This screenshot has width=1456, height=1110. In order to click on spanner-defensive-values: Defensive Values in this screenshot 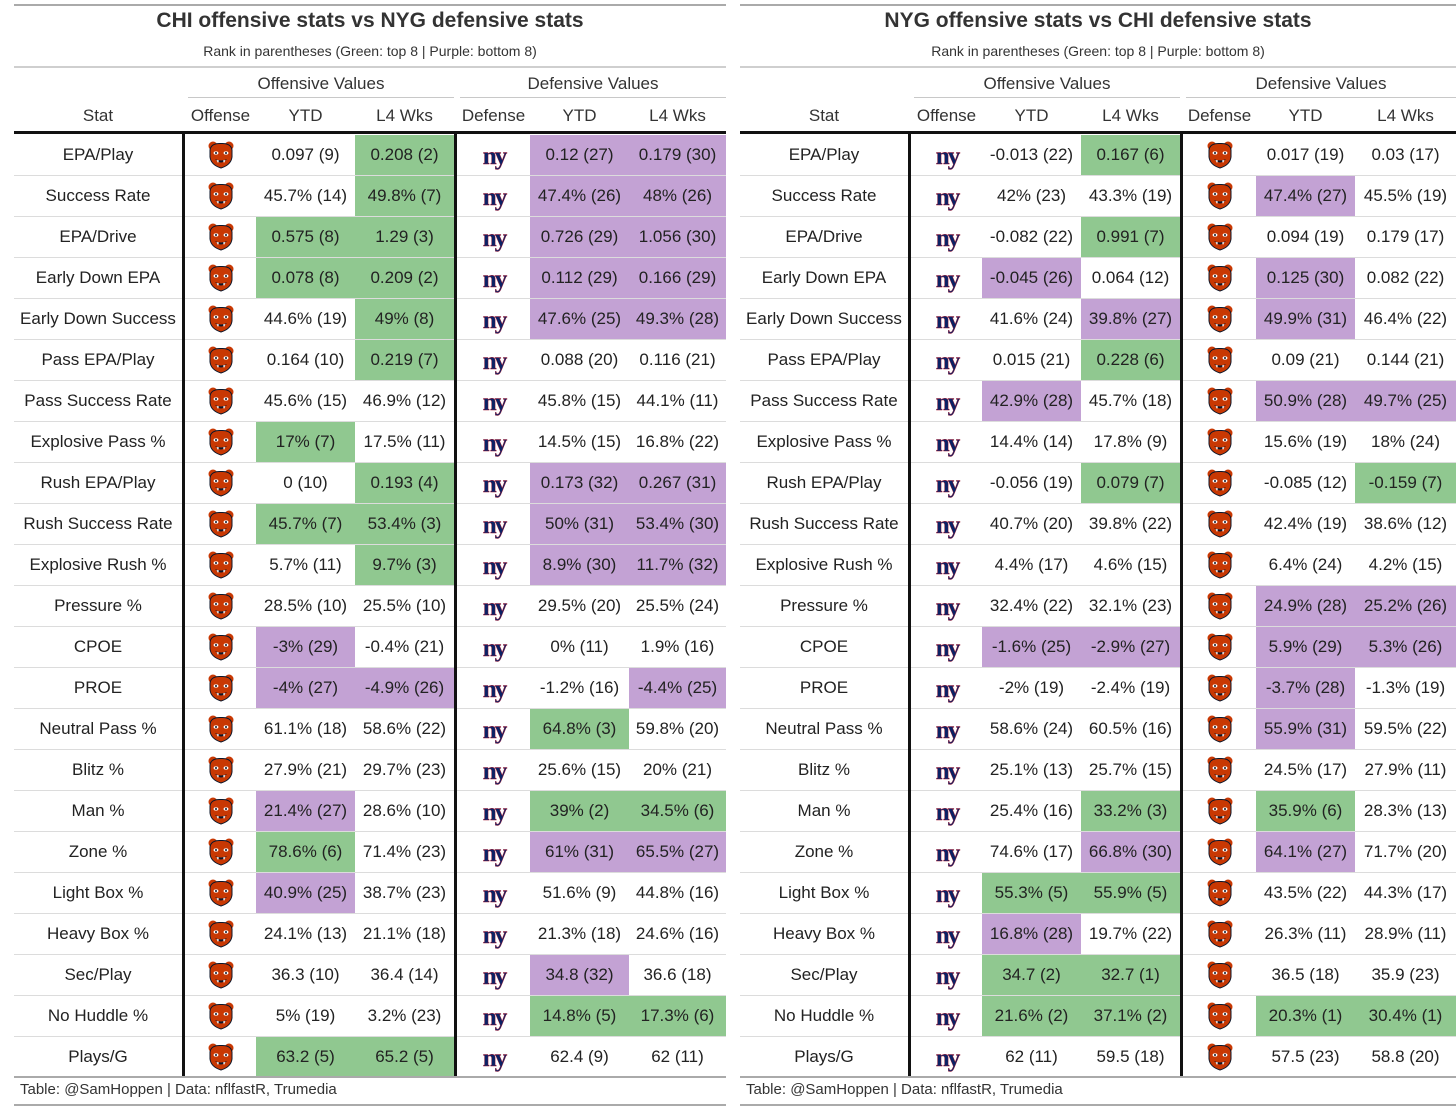, I will do `click(593, 85)`.